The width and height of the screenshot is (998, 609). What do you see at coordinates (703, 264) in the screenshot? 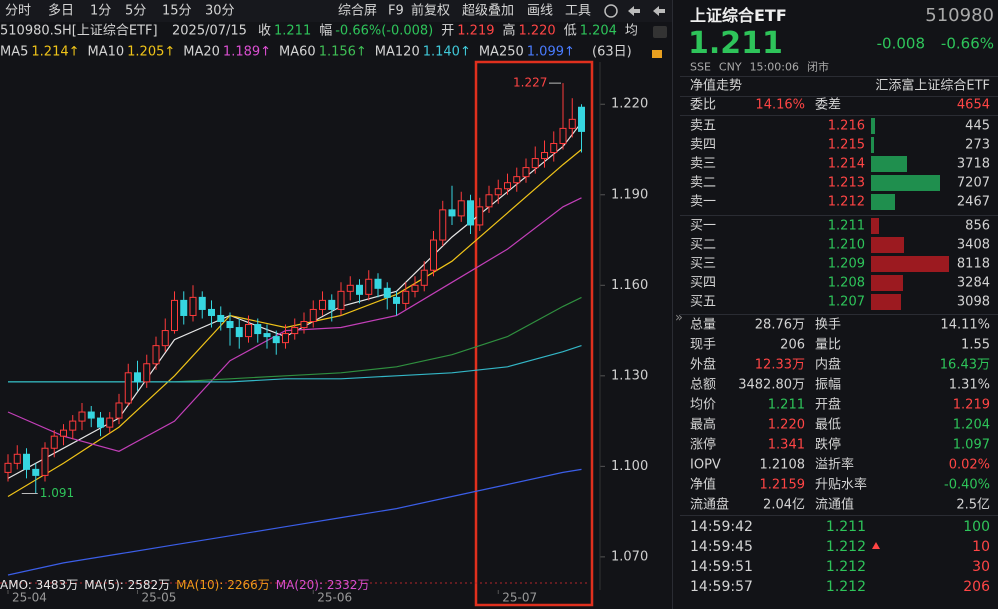
I see `book-label: 买三` at bounding box center [703, 264].